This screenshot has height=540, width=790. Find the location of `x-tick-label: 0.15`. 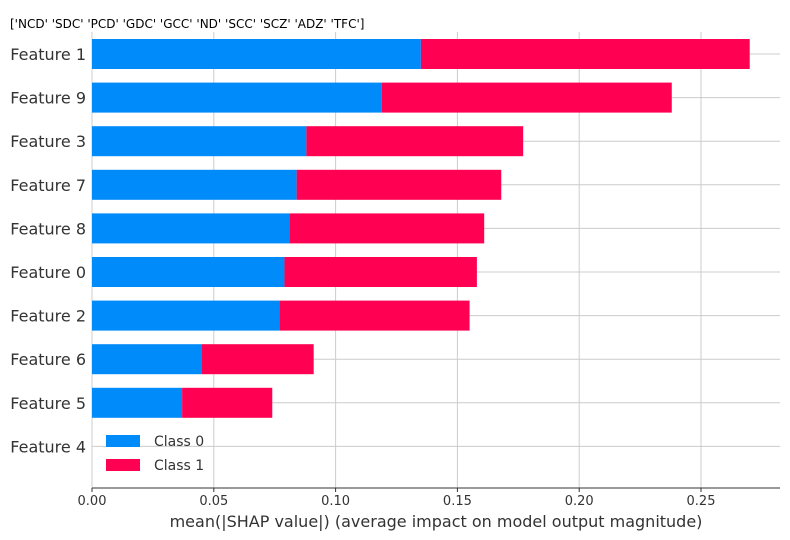

x-tick-label: 0.15 is located at coordinates (457, 501).